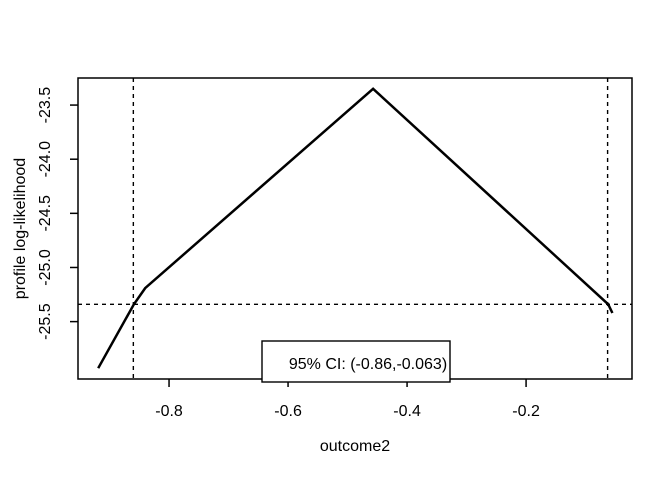 This screenshot has height=480, width=672. I want to click on x-tick-label: -0.8, so click(169, 411).